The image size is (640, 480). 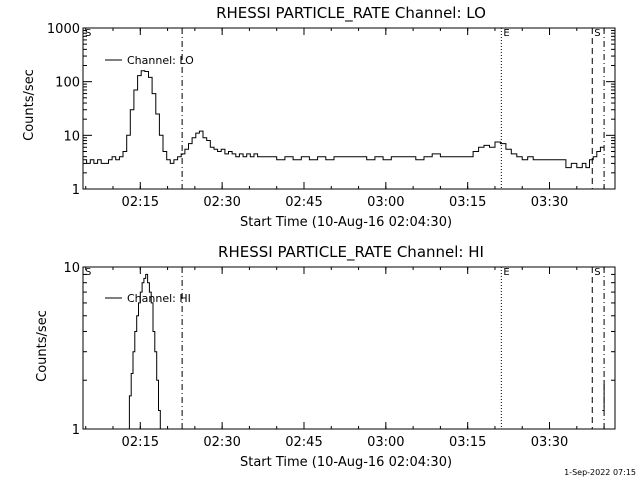 What do you see at coordinates (600, 472) in the screenshot?
I see `footer-timestamp: 1-Sep-2022 07:15` at bounding box center [600, 472].